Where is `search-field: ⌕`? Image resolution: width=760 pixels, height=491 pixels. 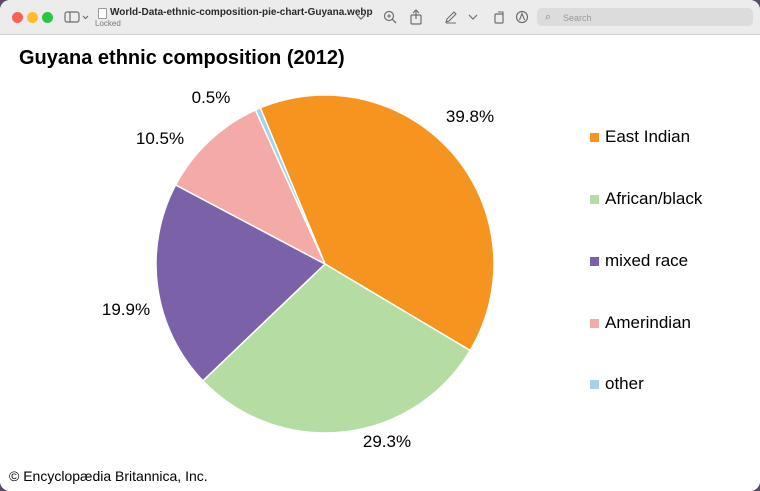 search-field: ⌕ is located at coordinates (645, 17).